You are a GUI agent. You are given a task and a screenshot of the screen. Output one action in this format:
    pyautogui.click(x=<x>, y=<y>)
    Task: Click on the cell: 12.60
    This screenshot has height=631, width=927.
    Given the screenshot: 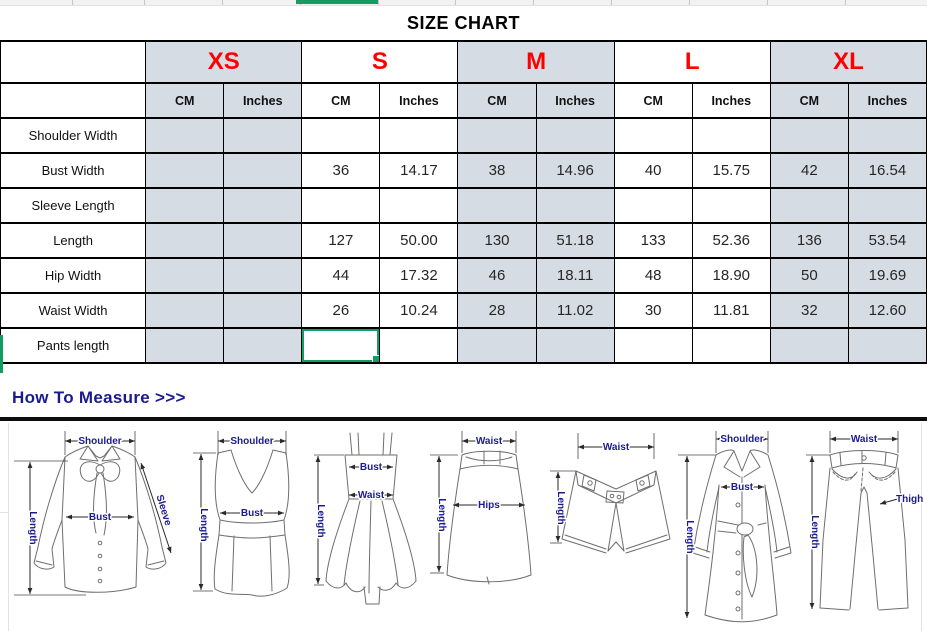 What is the action you would take?
    pyautogui.click(x=887, y=310)
    